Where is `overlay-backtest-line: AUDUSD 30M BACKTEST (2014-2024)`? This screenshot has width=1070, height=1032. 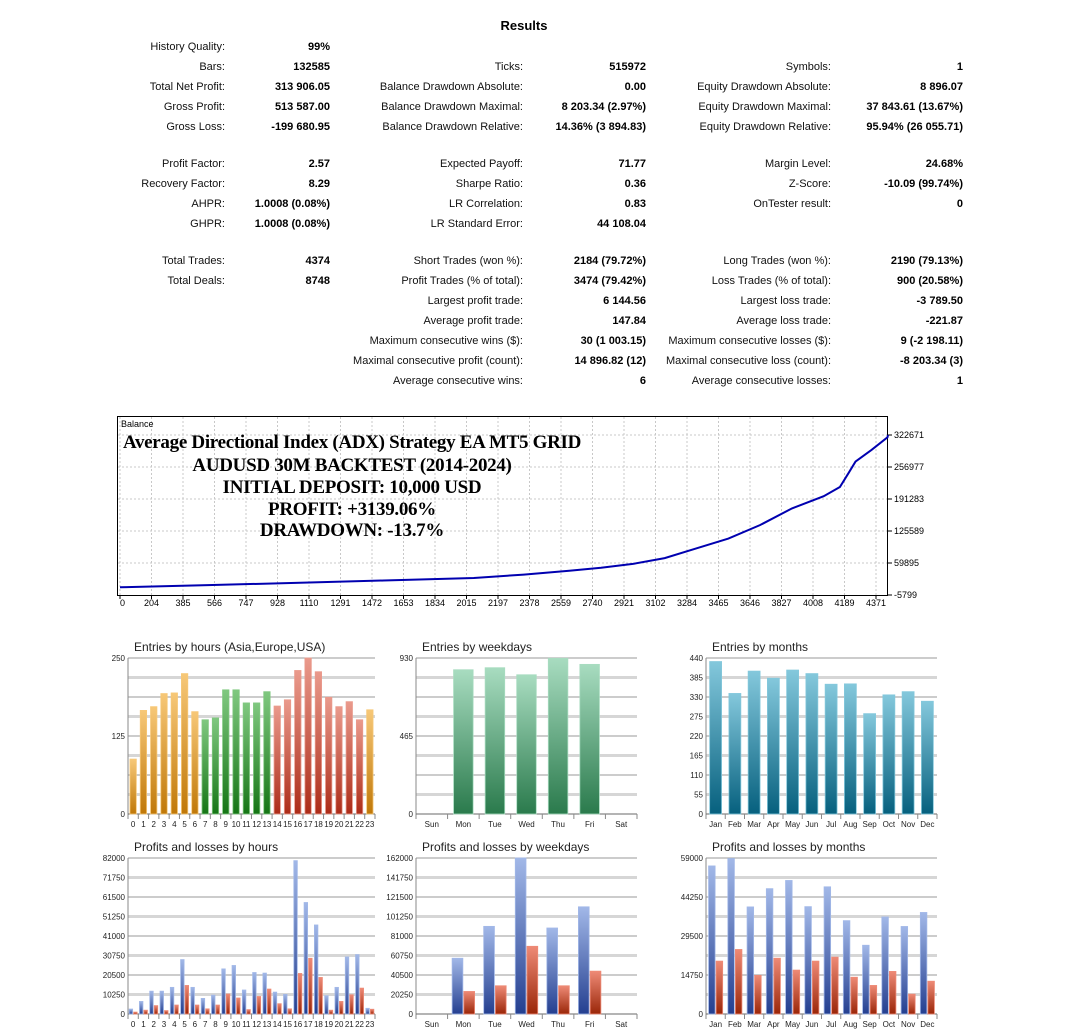
overlay-backtest-line: AUDUSD 30M BACKTEST (2014-2024) is located at coordinates (352, 465).